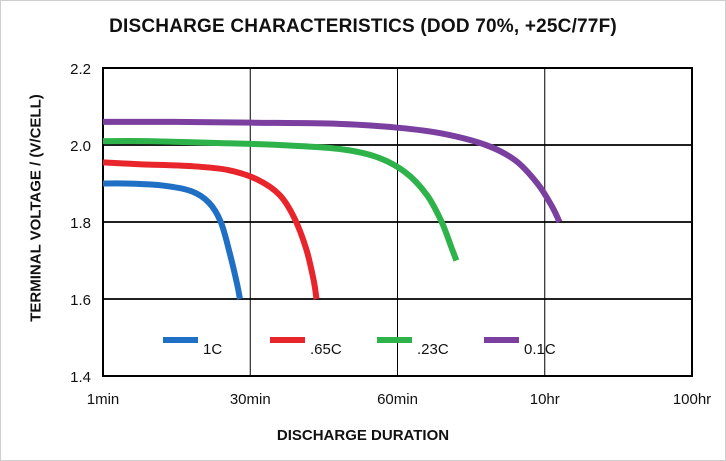 The width and height of the screenshot is (726, 461). Describe the element at coordinates (80, 300) in the screenshot. I see `y-tick-label: 1.6` at that location.